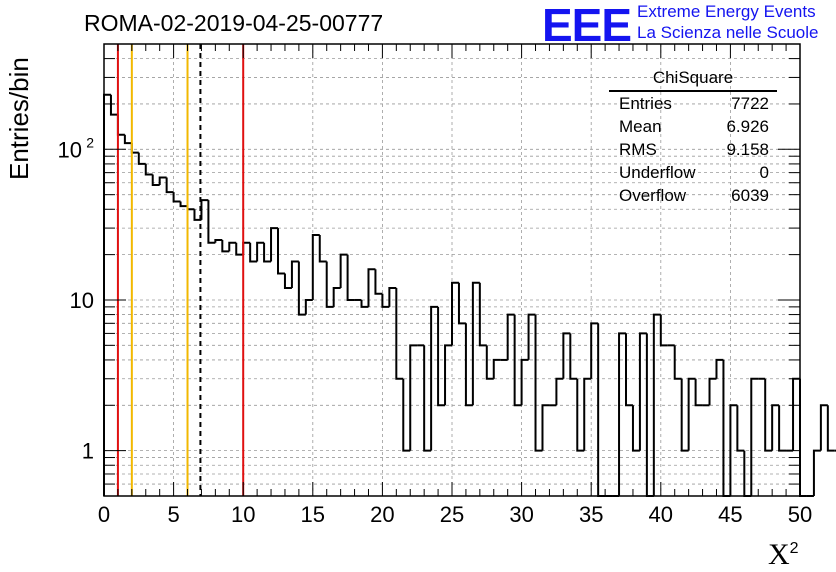  What do you see at coordinates (234, 23) in the screenshot?
I see `chart-title: ROMA-02-2019-04-25-00777` at bounding box center [234, 23].